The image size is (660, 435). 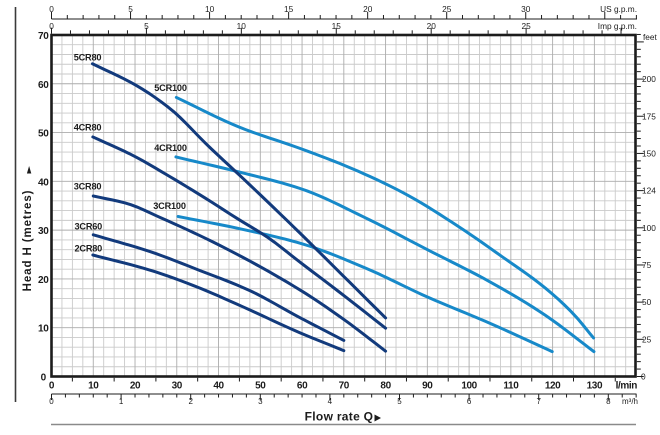 I want to click on svg-text: 124, so click(x=649, y=191).